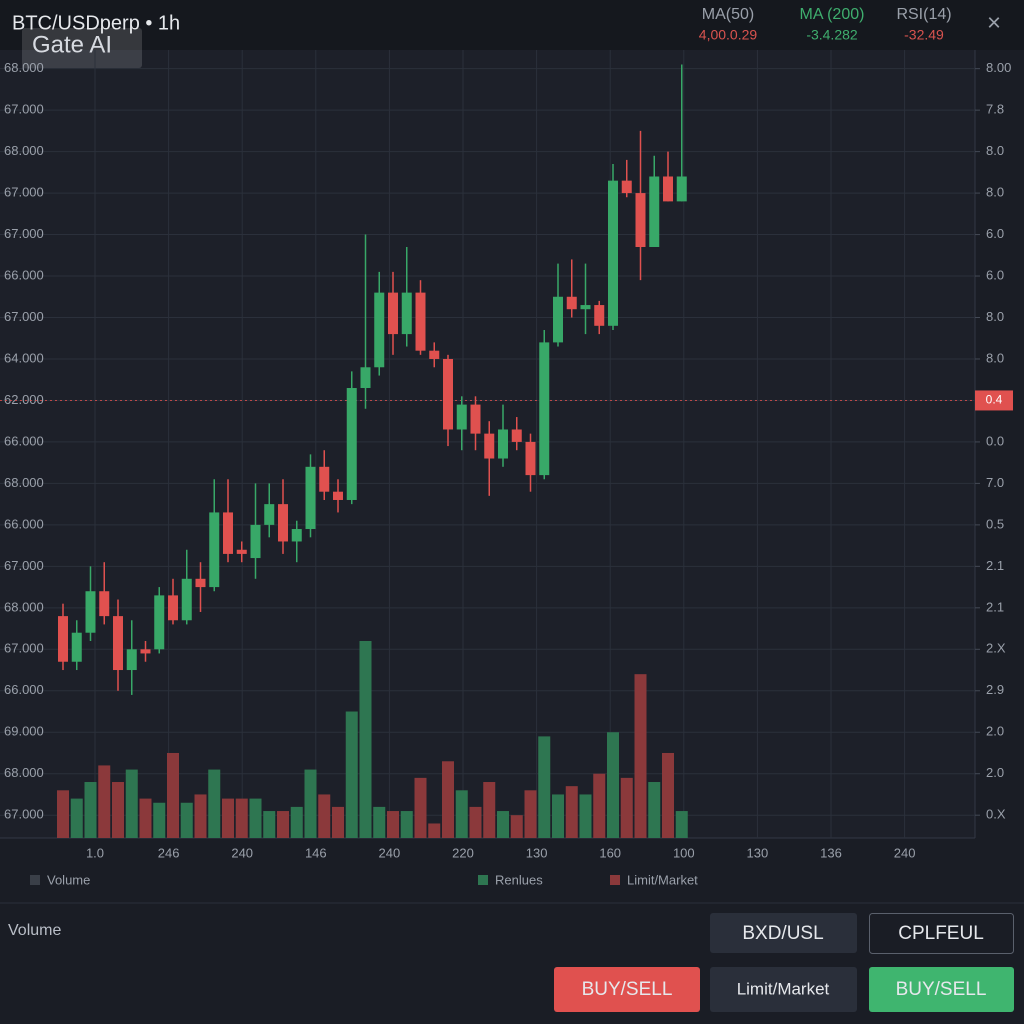 The image size is (1024, 1024). What do you see at coordinates (68, 879) in the screenshot?
I see `legend-label: Volume` at bounding box center [68, 879].